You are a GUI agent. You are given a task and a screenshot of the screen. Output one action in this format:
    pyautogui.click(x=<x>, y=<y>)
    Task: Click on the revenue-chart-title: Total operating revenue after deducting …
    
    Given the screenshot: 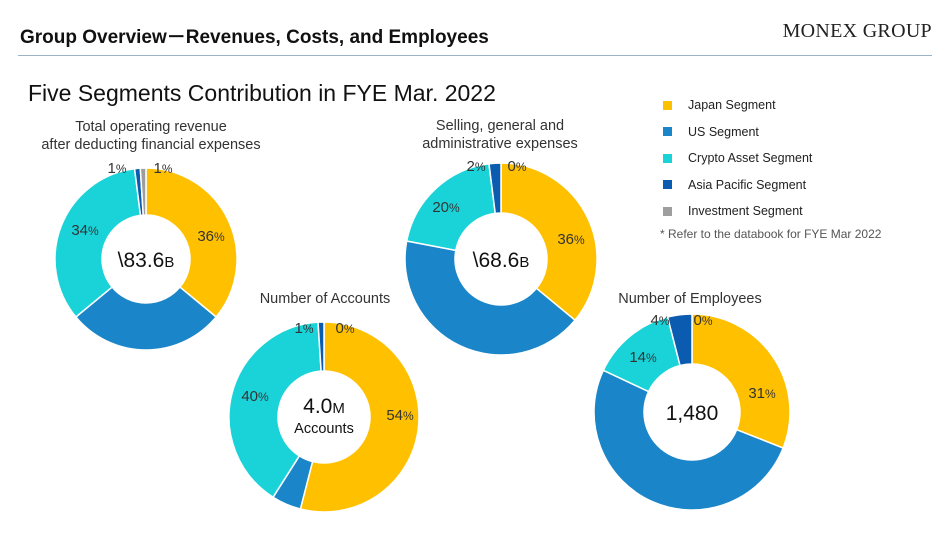 What is the action you would take?
    pyautogui.click(x=151, y=136)
    